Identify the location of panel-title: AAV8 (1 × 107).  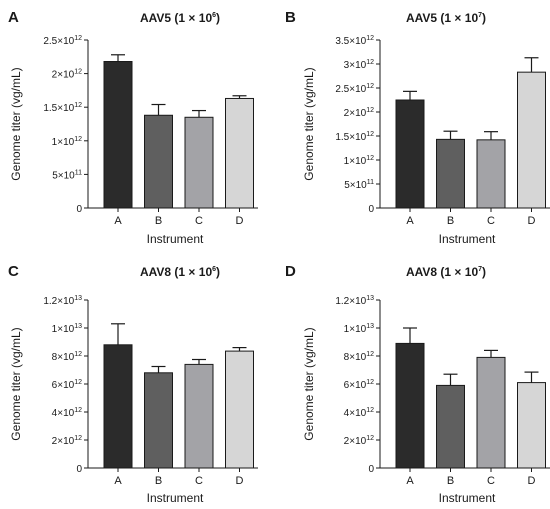
(446, 272).